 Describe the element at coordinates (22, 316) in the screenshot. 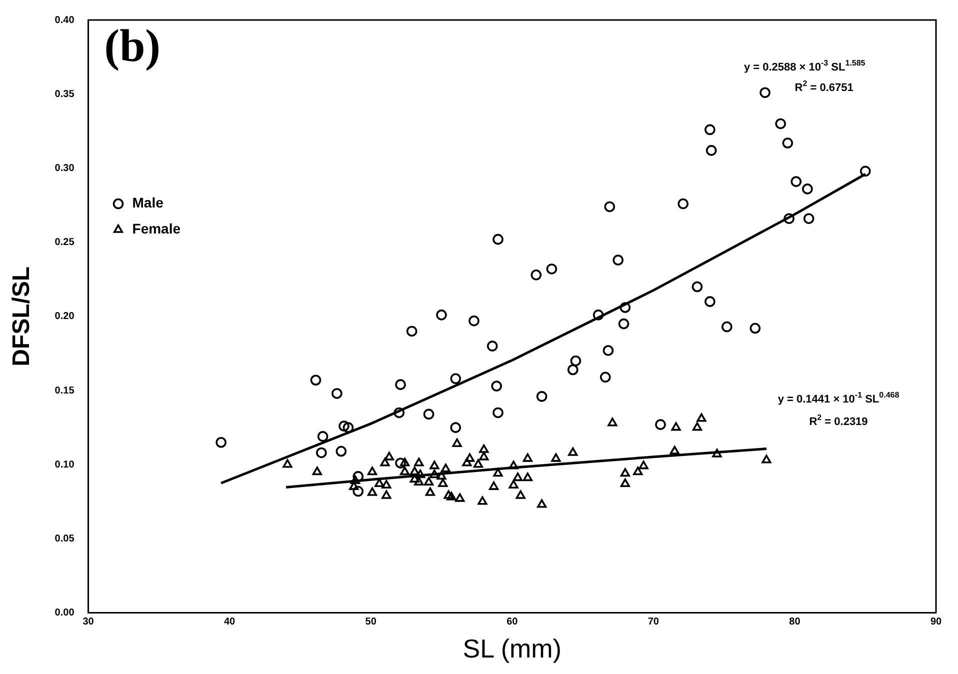

I see `y-axis-title: DFSL/SL` at that location.